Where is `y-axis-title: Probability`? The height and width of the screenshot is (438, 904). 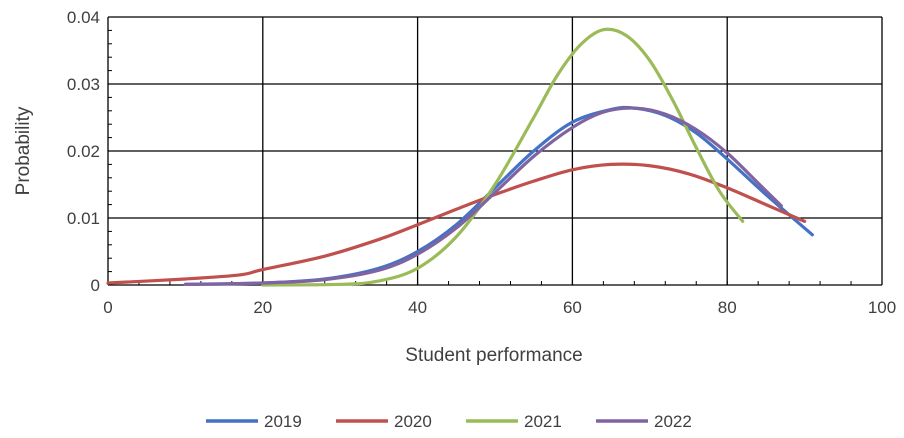
y-axis-title: Probability is located at coordinates (23, 150).